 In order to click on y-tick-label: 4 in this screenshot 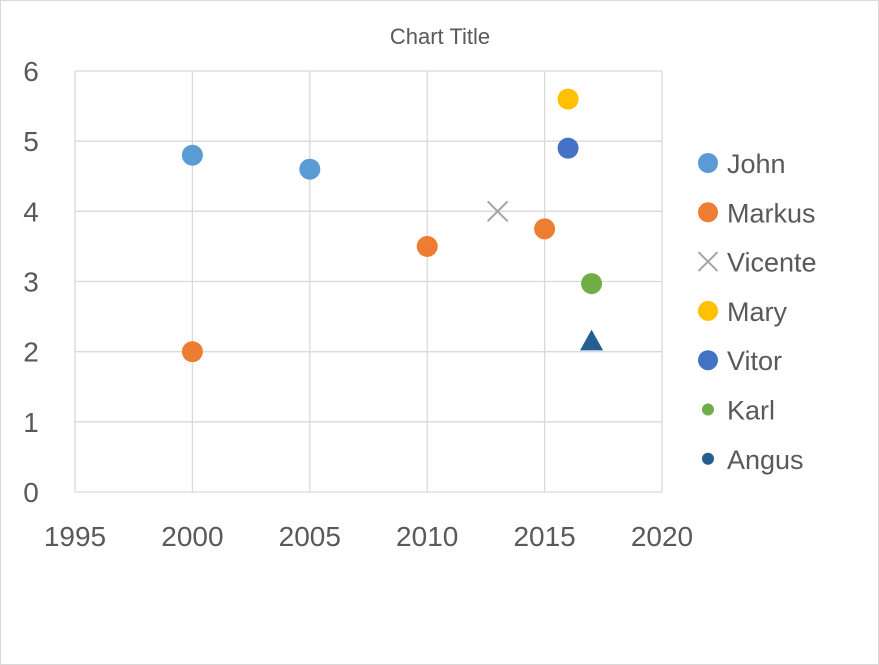, I will do `click(31, 211)`.